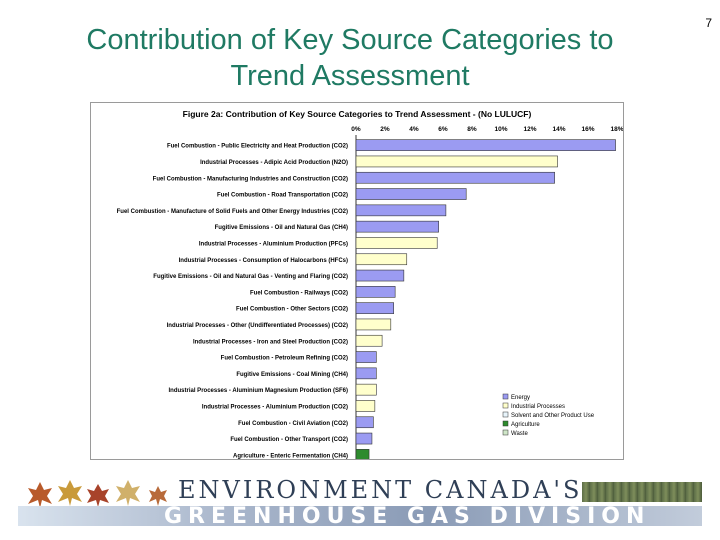 This screenshot has width=720, height=540. Describe the element at coordinates (616, 129) in the screenshot. I see `x-tick-label: 18%` at that location.